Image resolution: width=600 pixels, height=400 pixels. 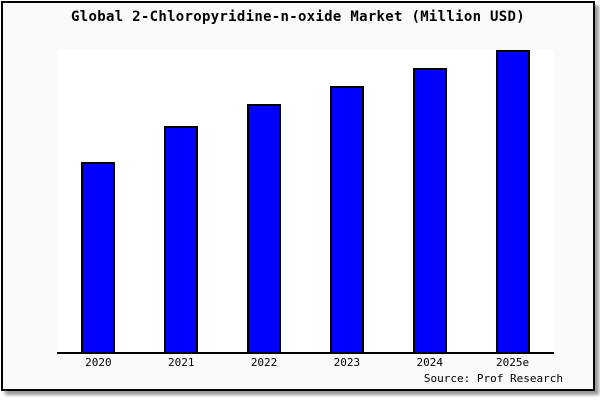 I want to click on bar-2022, so click(x=264, y=228).